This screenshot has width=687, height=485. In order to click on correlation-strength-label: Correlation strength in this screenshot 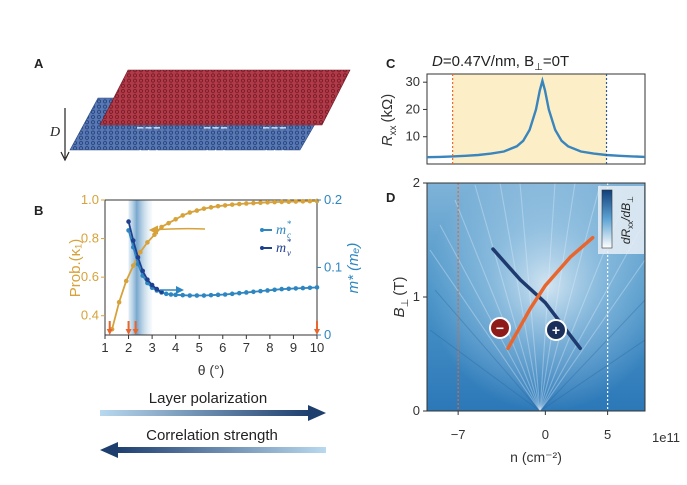, I will do `click(212, 435)`.